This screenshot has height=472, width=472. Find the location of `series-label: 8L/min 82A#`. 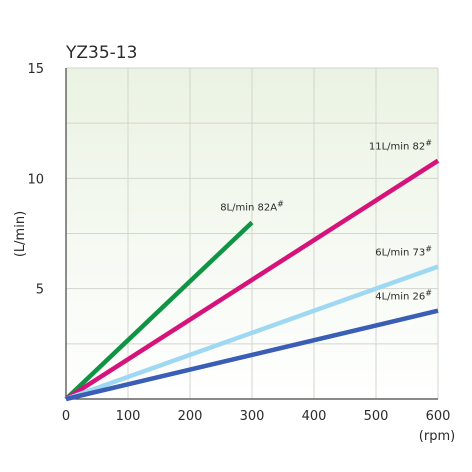

series-label: 8L/min 82A# is located at coordinates (252, 206).